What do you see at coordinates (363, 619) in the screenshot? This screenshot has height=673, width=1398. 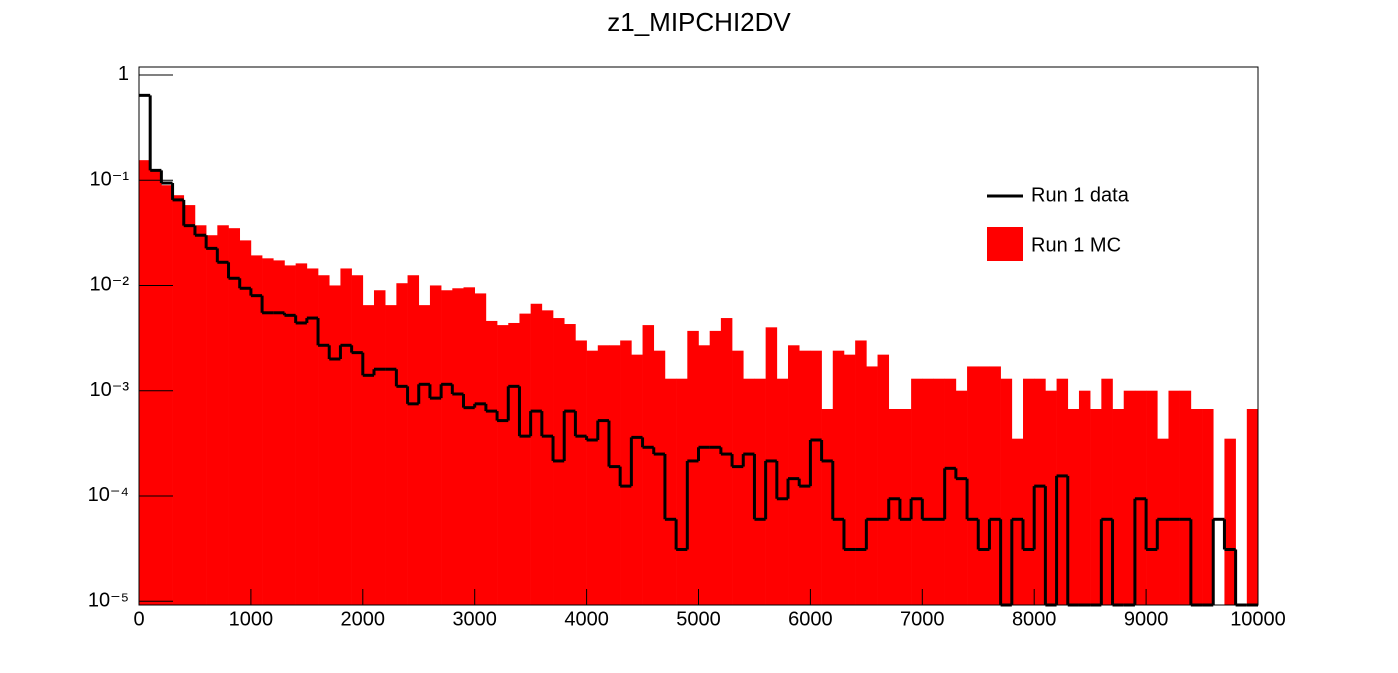 I see `x-tick-label: 2000` at bounding box center [363, 619].